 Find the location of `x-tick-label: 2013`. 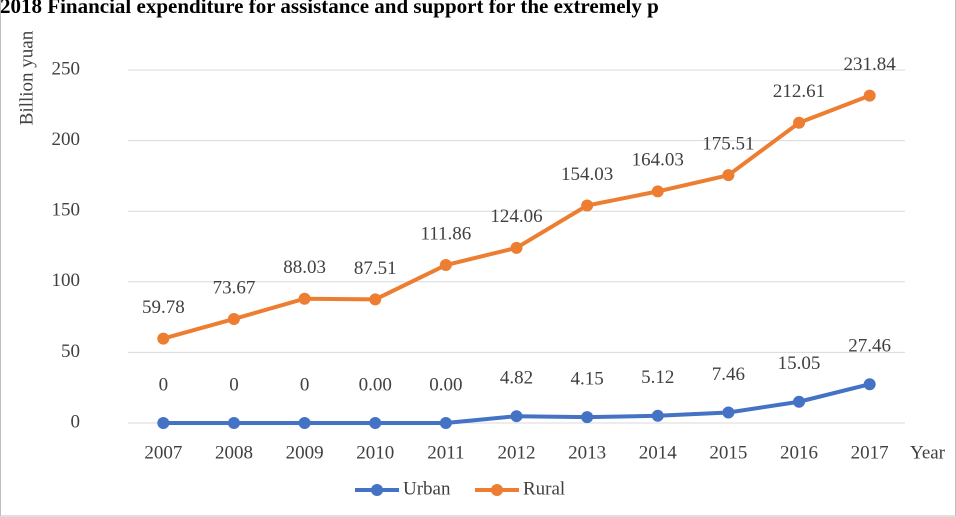

x-tick-label: 2013 is located at coordinates (587, 452).